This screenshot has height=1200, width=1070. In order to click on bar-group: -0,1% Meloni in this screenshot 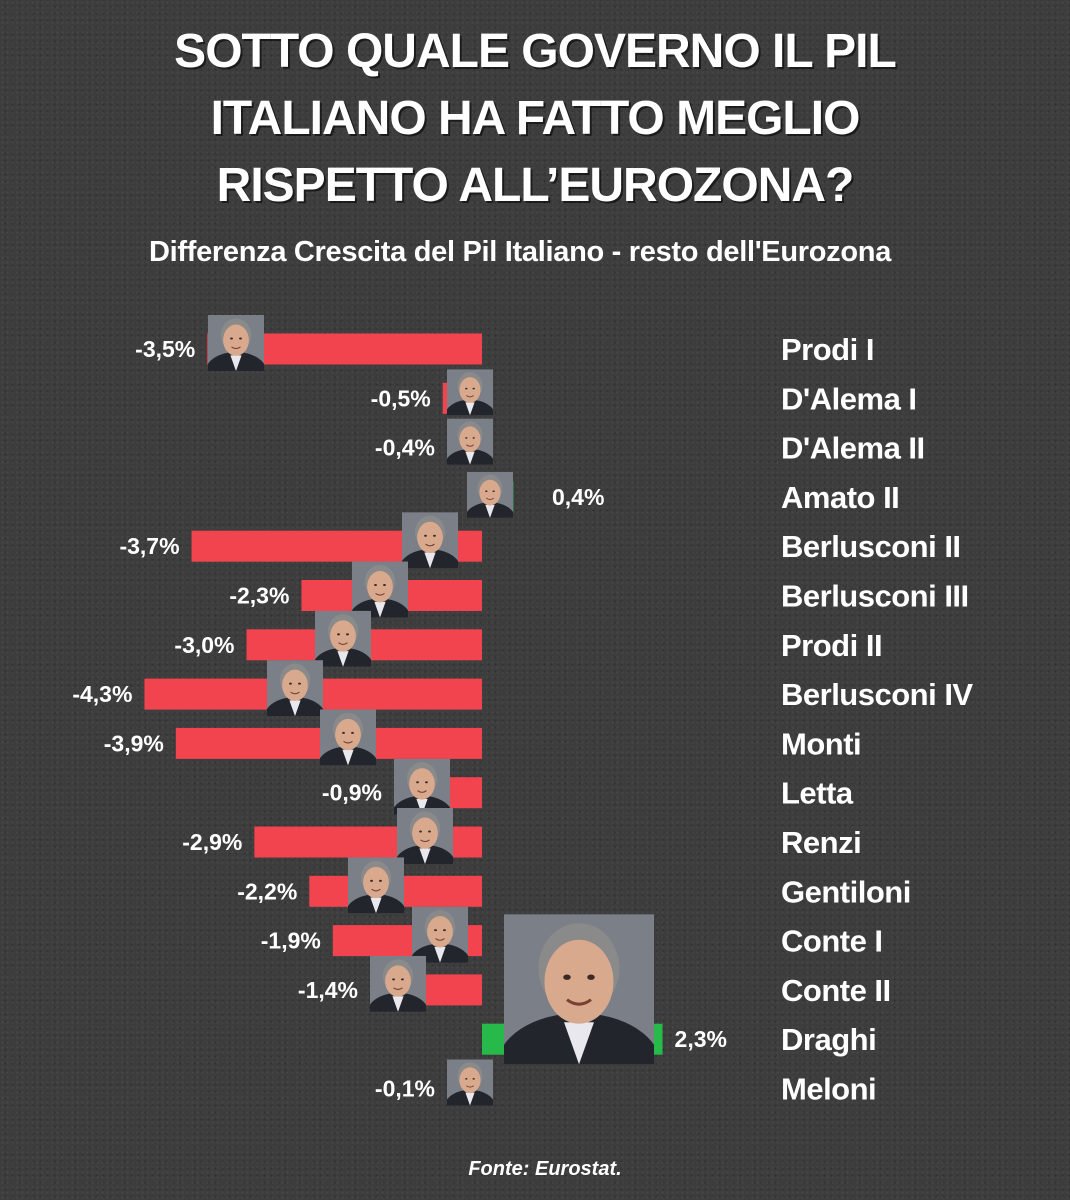, I will do `click(626, 1083)`.